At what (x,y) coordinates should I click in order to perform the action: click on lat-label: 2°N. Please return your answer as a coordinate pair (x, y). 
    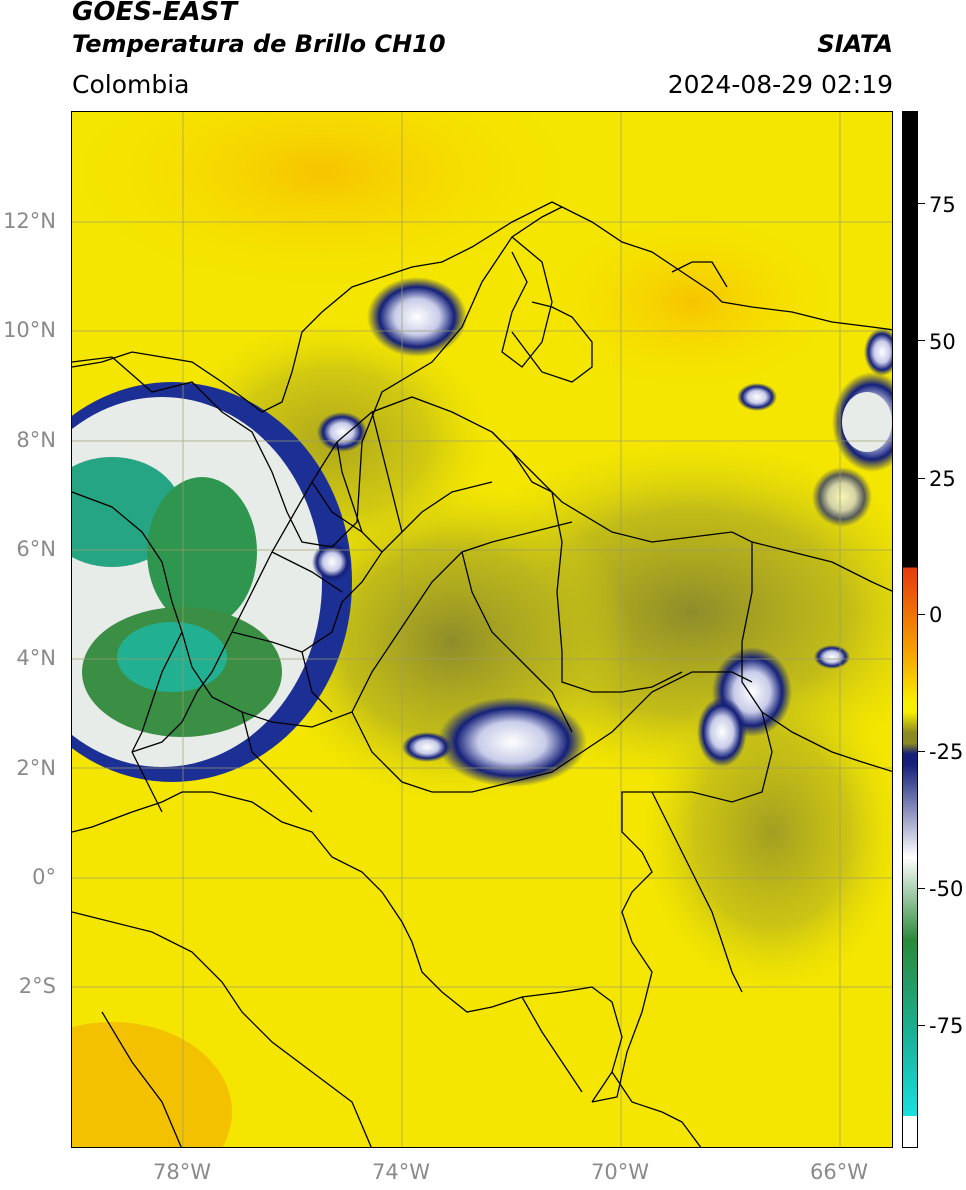
    Looking at the image, I should click on (36, 768).